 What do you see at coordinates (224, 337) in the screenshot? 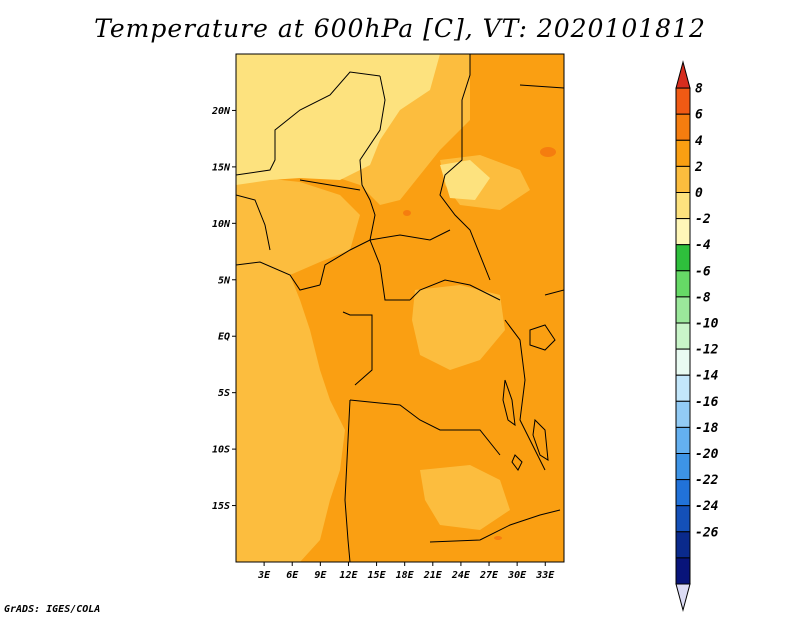
I see `lat-tick-label: EQ` at bounding box center [224, 337].